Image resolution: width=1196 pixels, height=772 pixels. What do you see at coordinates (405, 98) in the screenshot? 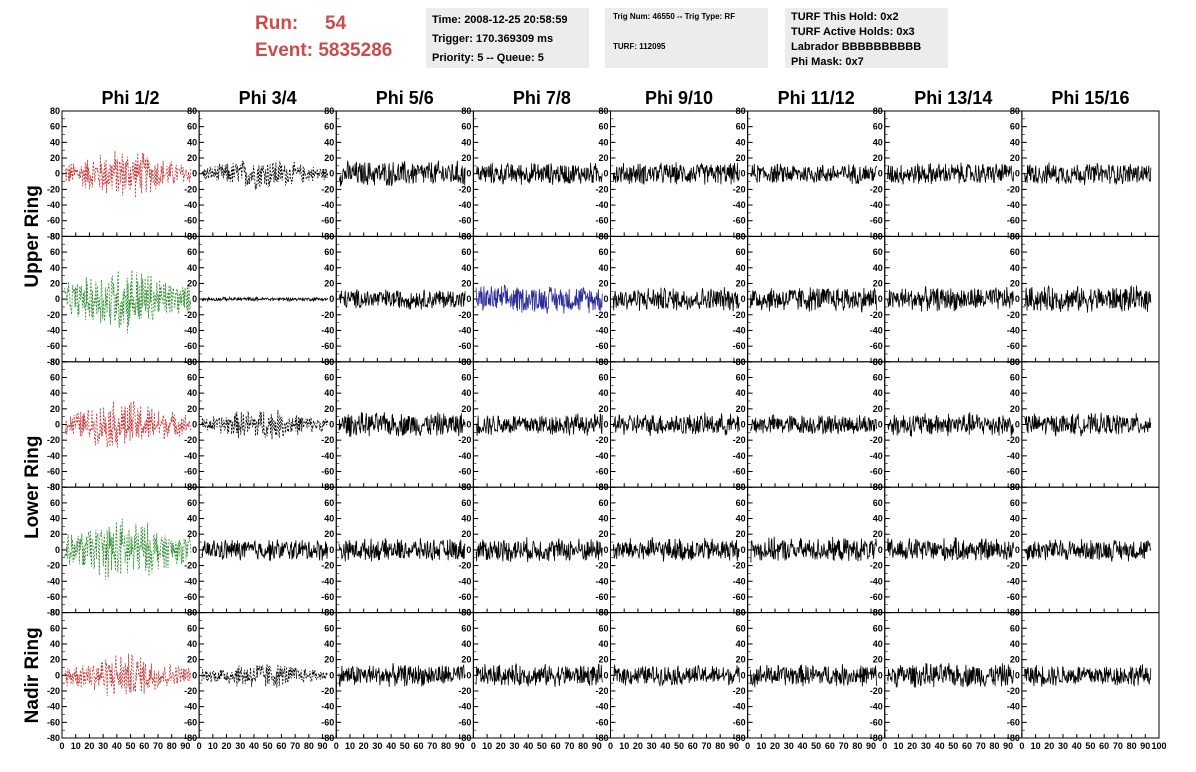
I see `column-title: Phi 5/6` at bounding box center [405, 98].